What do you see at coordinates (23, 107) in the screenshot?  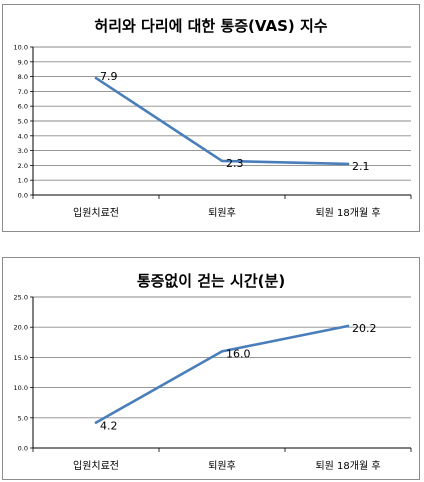 I see `y-tick-label: 6.0` at bounding box center [23, 107].